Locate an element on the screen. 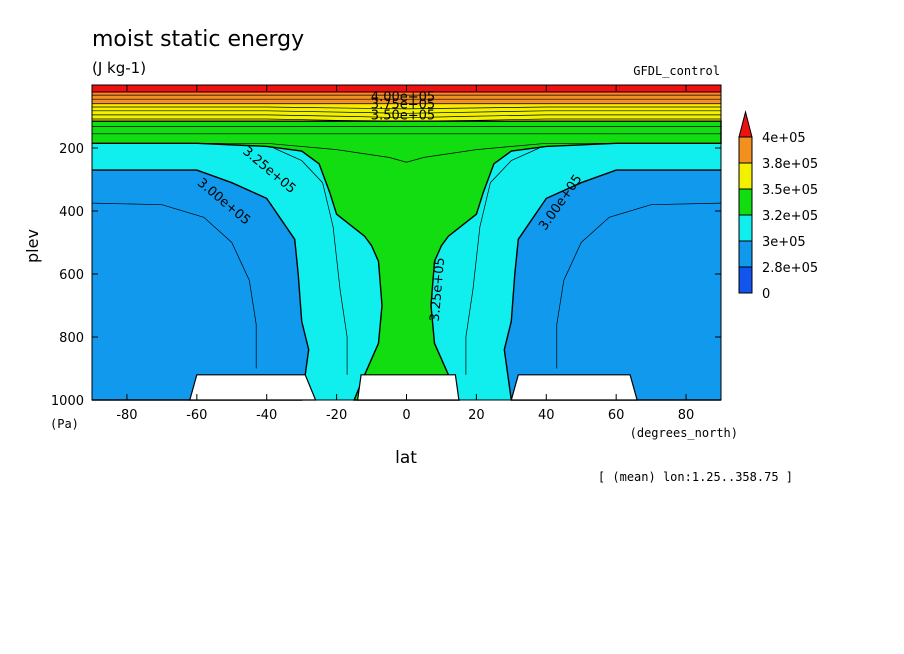 This screenshot has height=654, width=904. x-tick-label: 80 is located at coordinates (686, 415).